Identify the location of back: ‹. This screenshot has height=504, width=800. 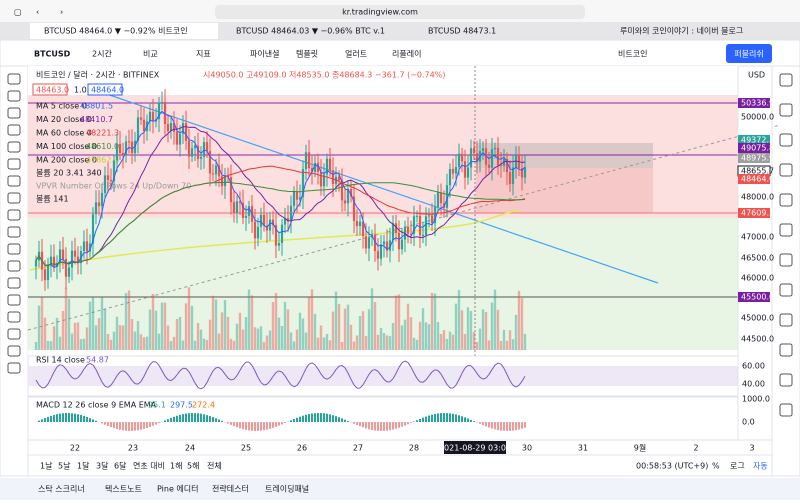
(37, 12).